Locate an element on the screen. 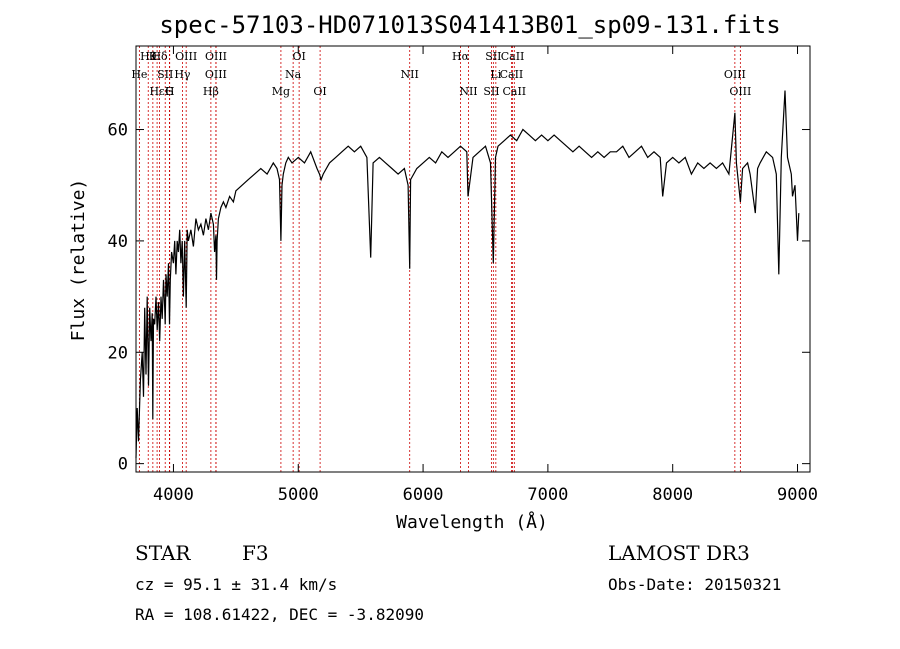 The image size is (900, 649). object-subclass: F3 is located at coordinates (255, 553).